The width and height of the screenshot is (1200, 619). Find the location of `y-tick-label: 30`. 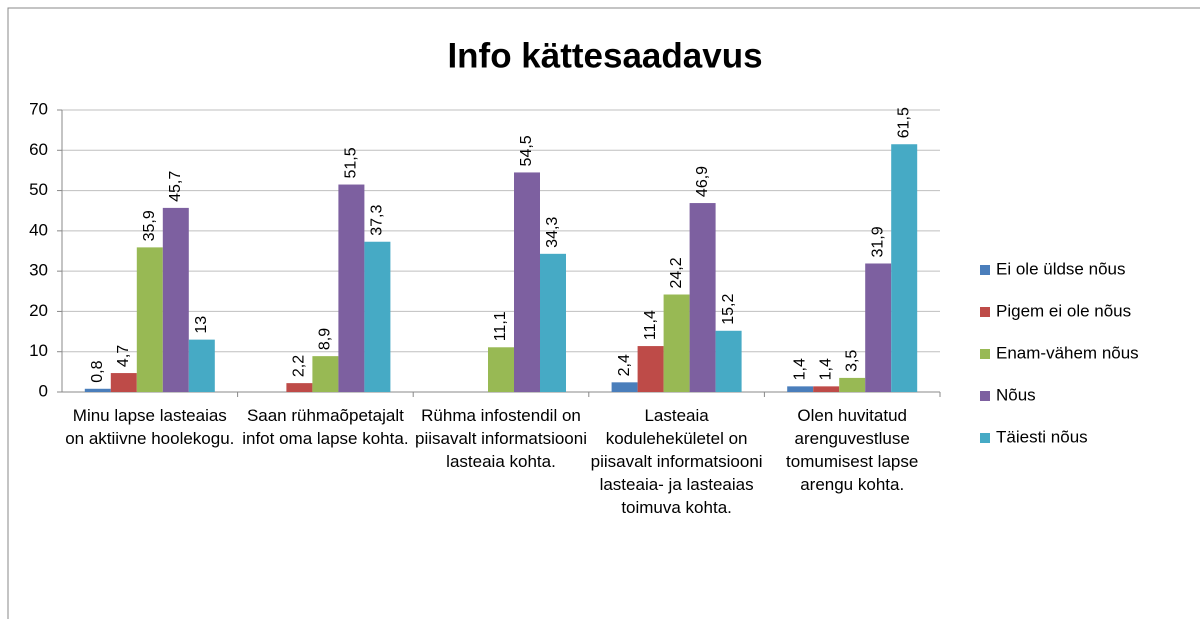

y-tick-label: 30 is located at coordinates (38, 270).